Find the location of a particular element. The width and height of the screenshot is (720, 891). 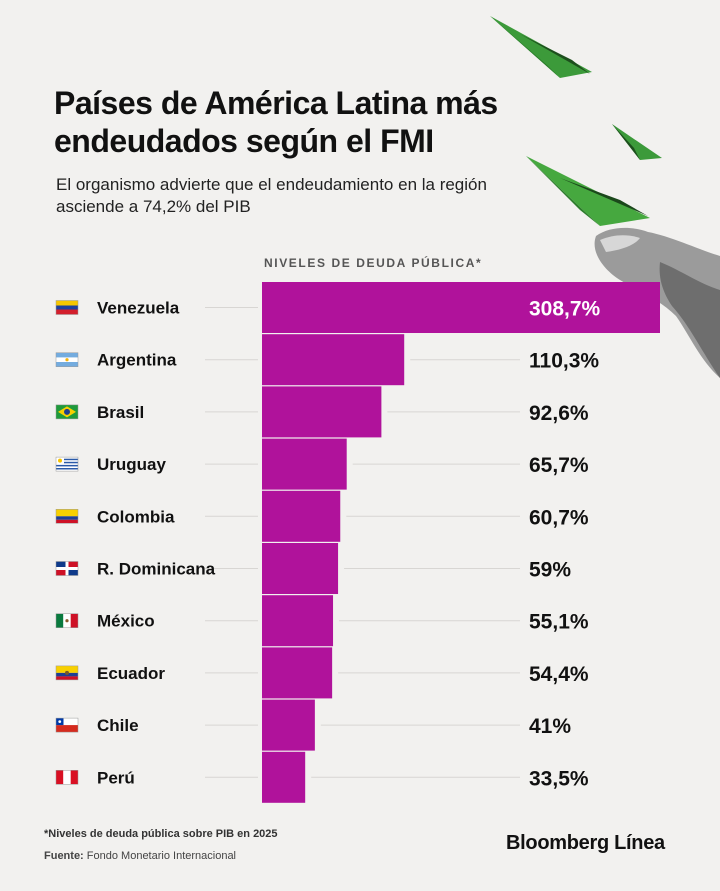

category-label: R. Dominicana is located at coordinates (156, 569).